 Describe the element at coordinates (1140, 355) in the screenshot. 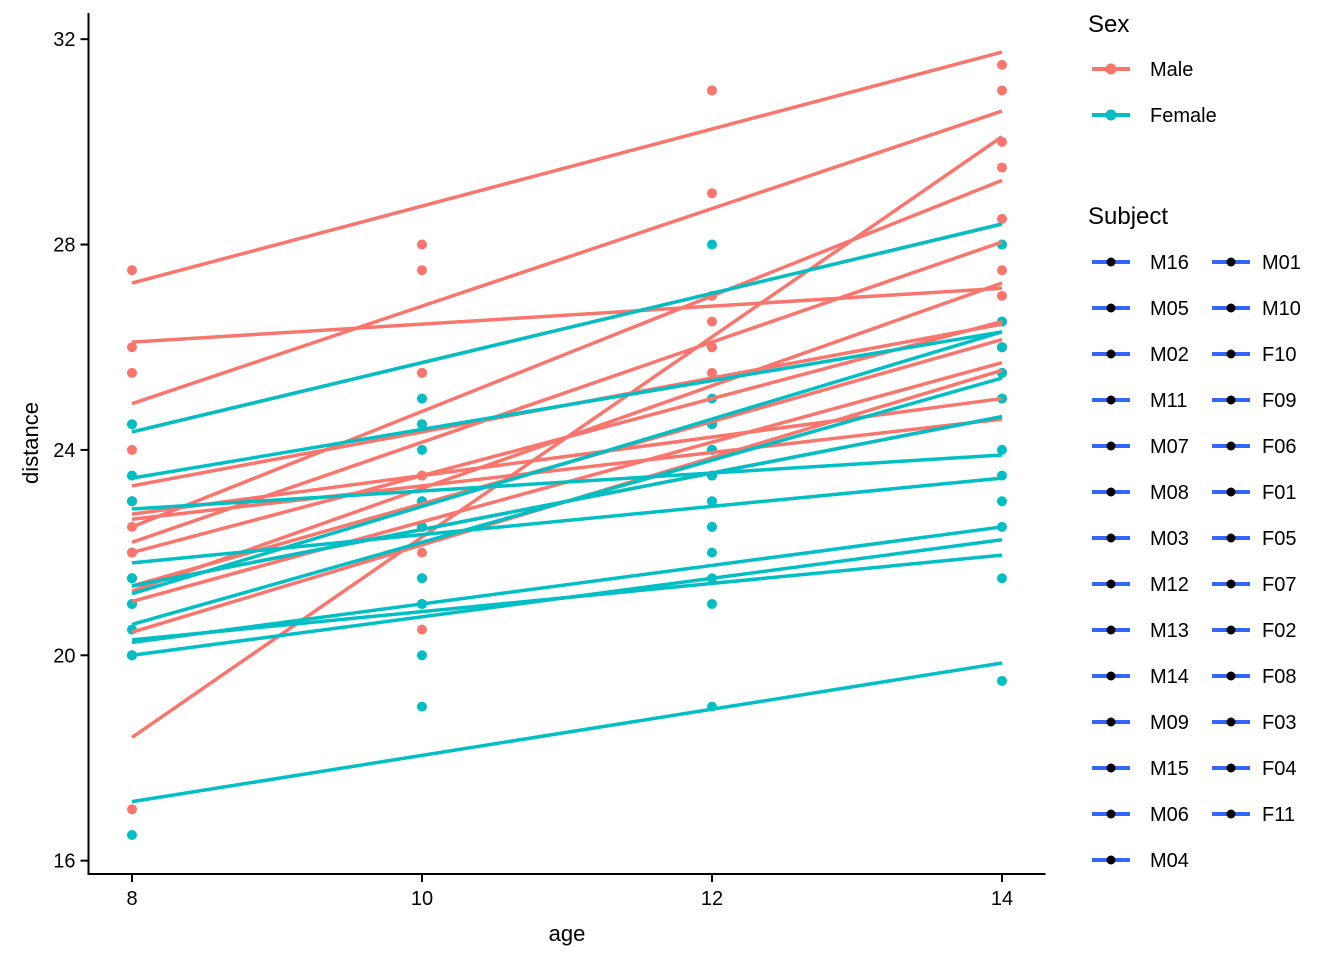

I see `subject-legend-item-m02: M02` at that location.